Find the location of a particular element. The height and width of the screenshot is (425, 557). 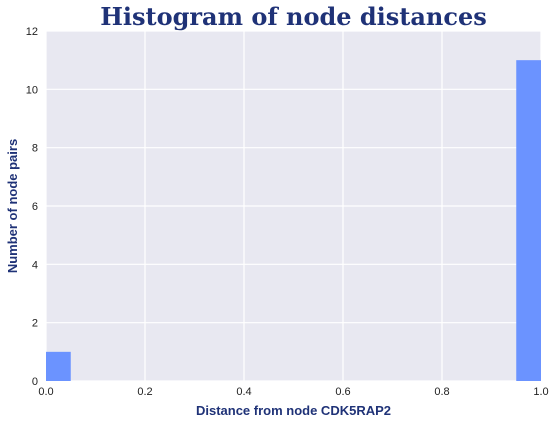

chart-title: Histogram of node distances is located at coordinates (293, 16).